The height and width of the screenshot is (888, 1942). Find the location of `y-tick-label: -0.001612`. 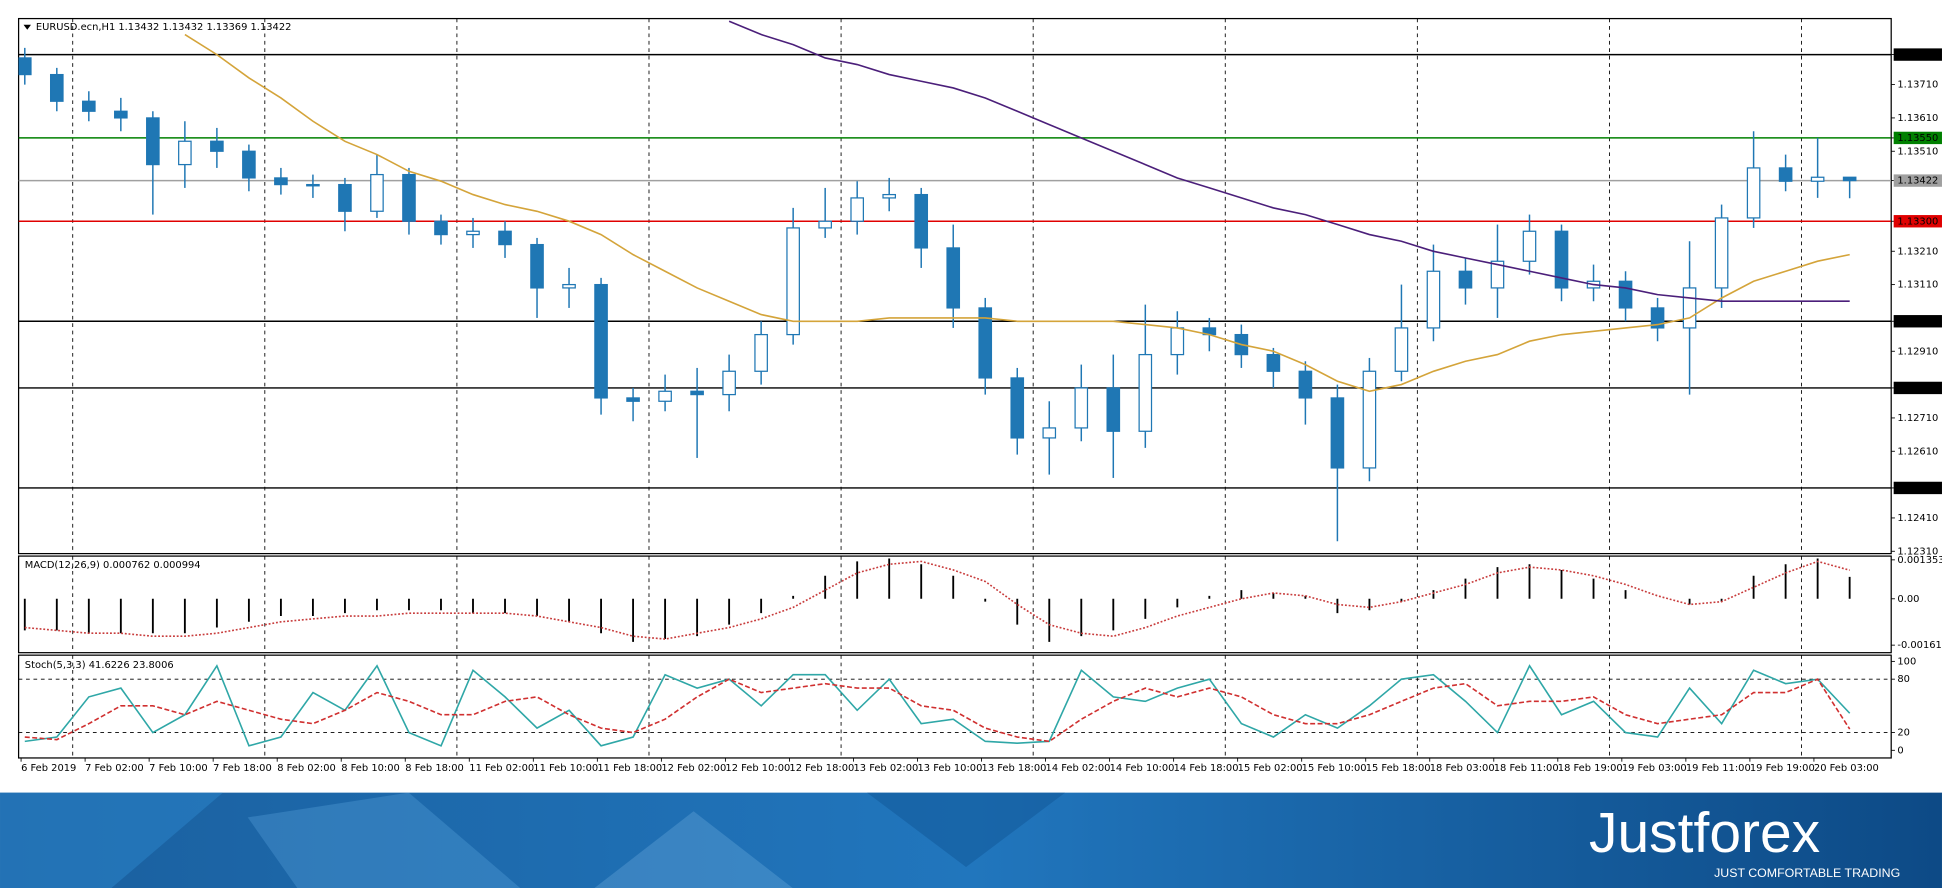

y-tick-label: -0.001612 is located at coordinates (1919, 645).